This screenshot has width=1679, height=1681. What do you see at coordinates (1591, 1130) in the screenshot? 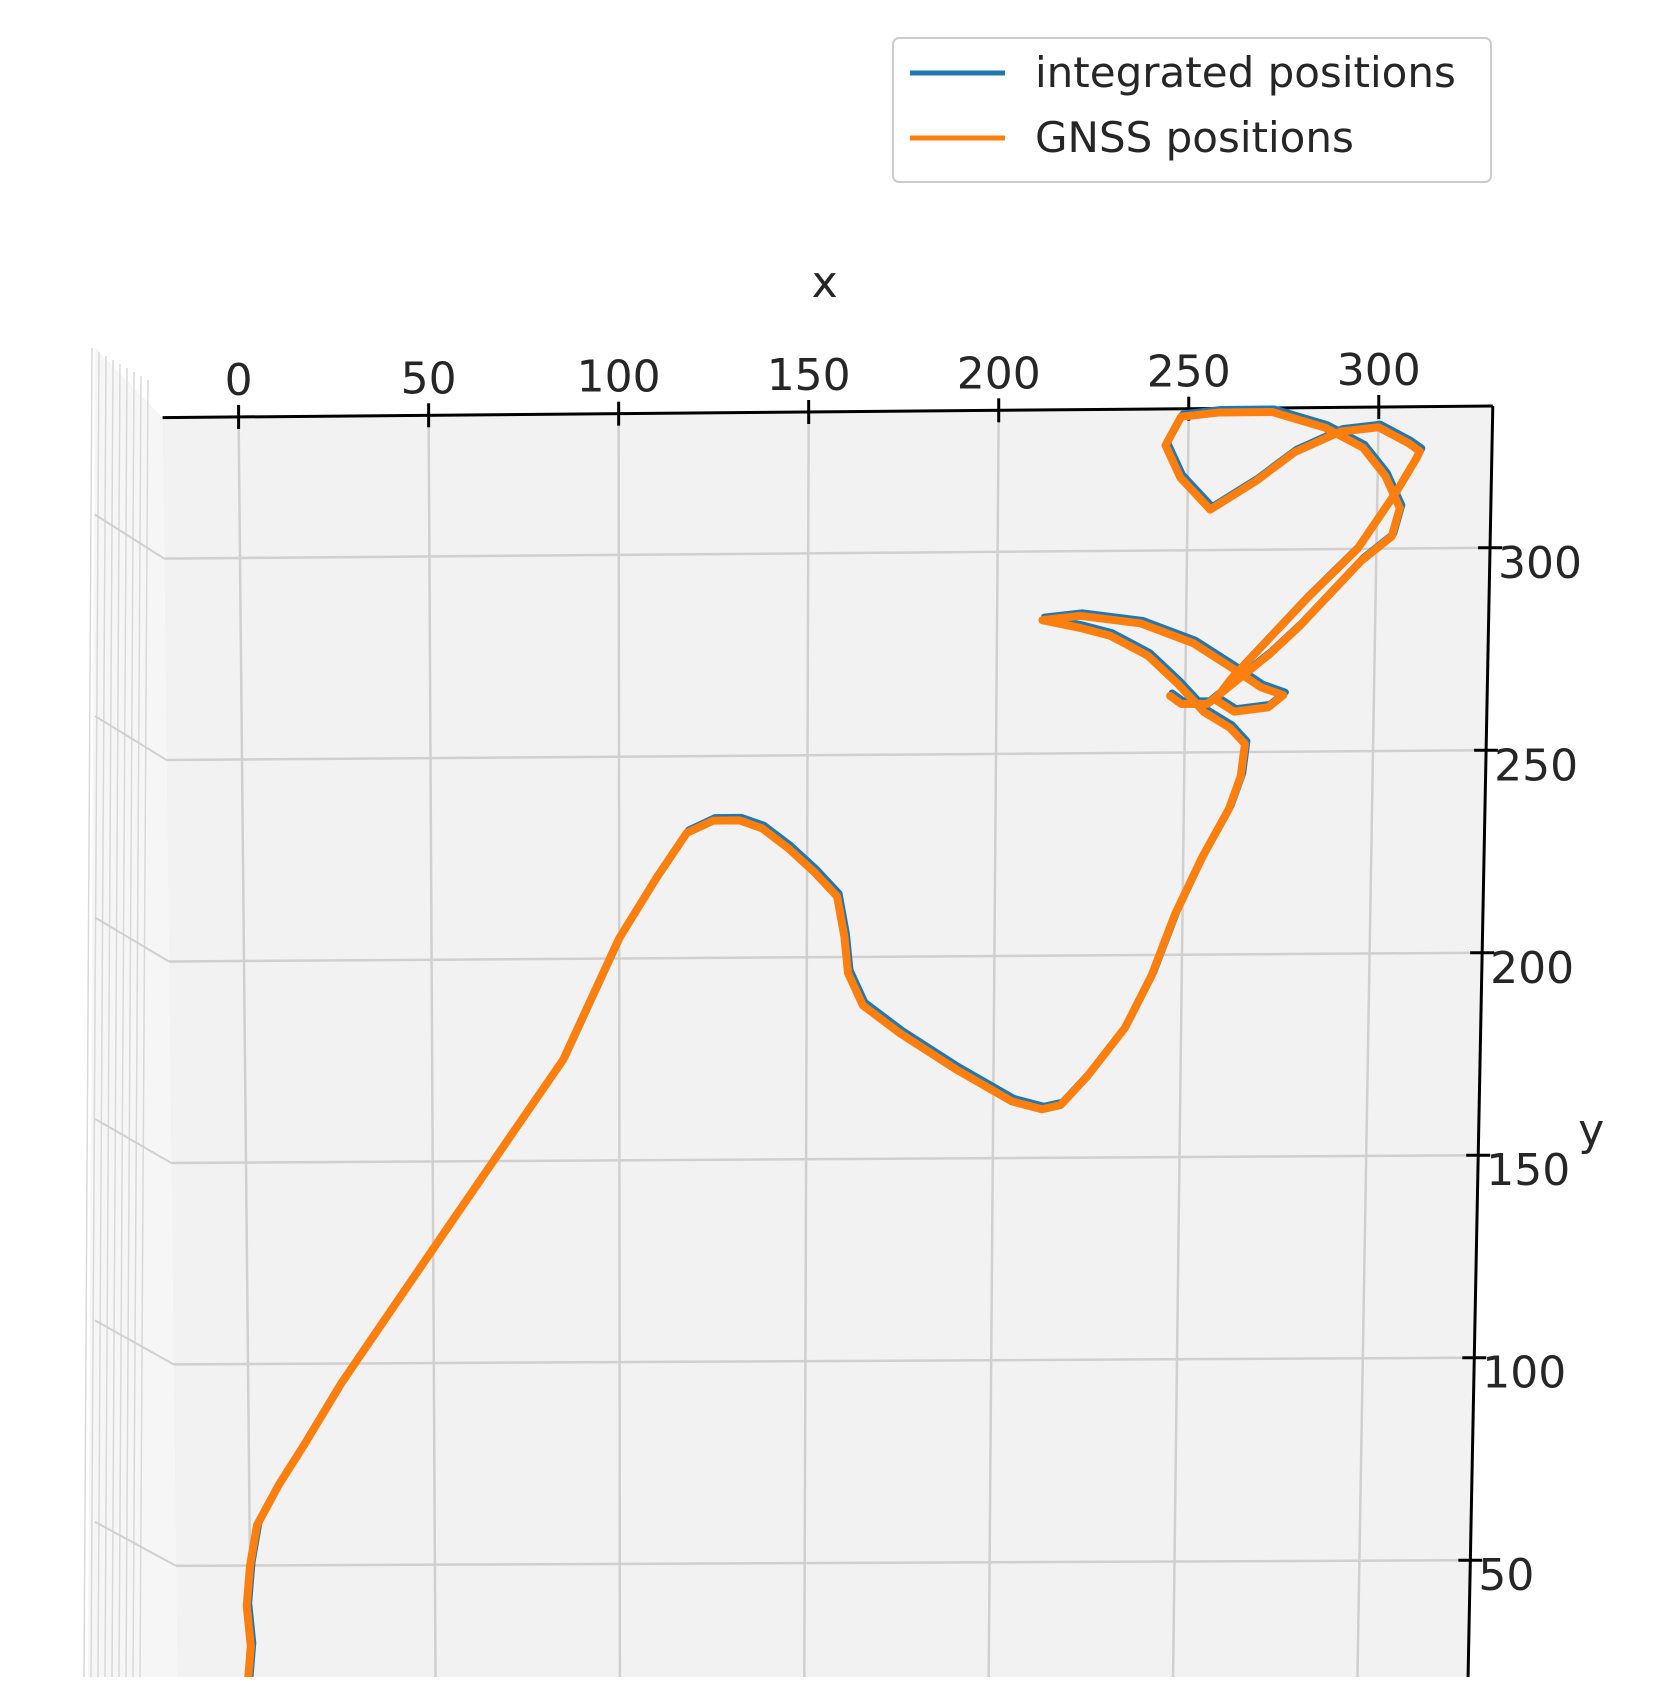
I see `y-axis-label: y` at bounding box center [1591, 1130].